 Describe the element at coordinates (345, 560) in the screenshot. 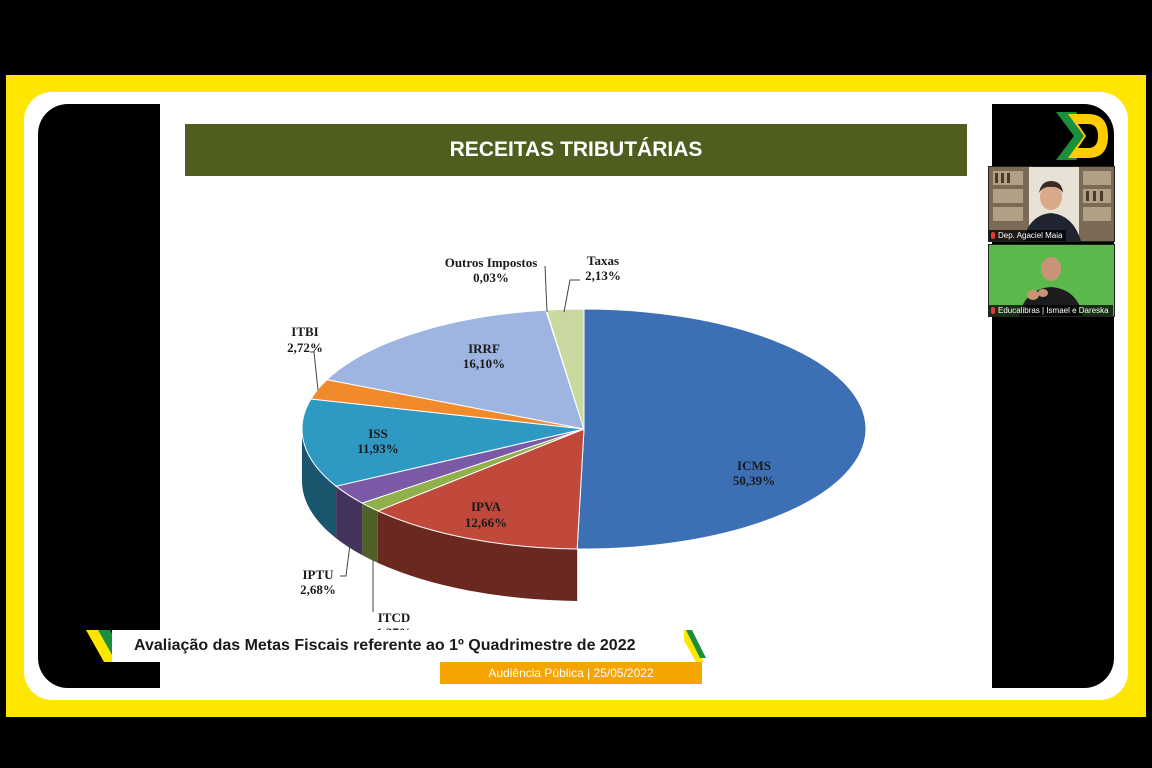

I see `leader-line-iptu` at that location.